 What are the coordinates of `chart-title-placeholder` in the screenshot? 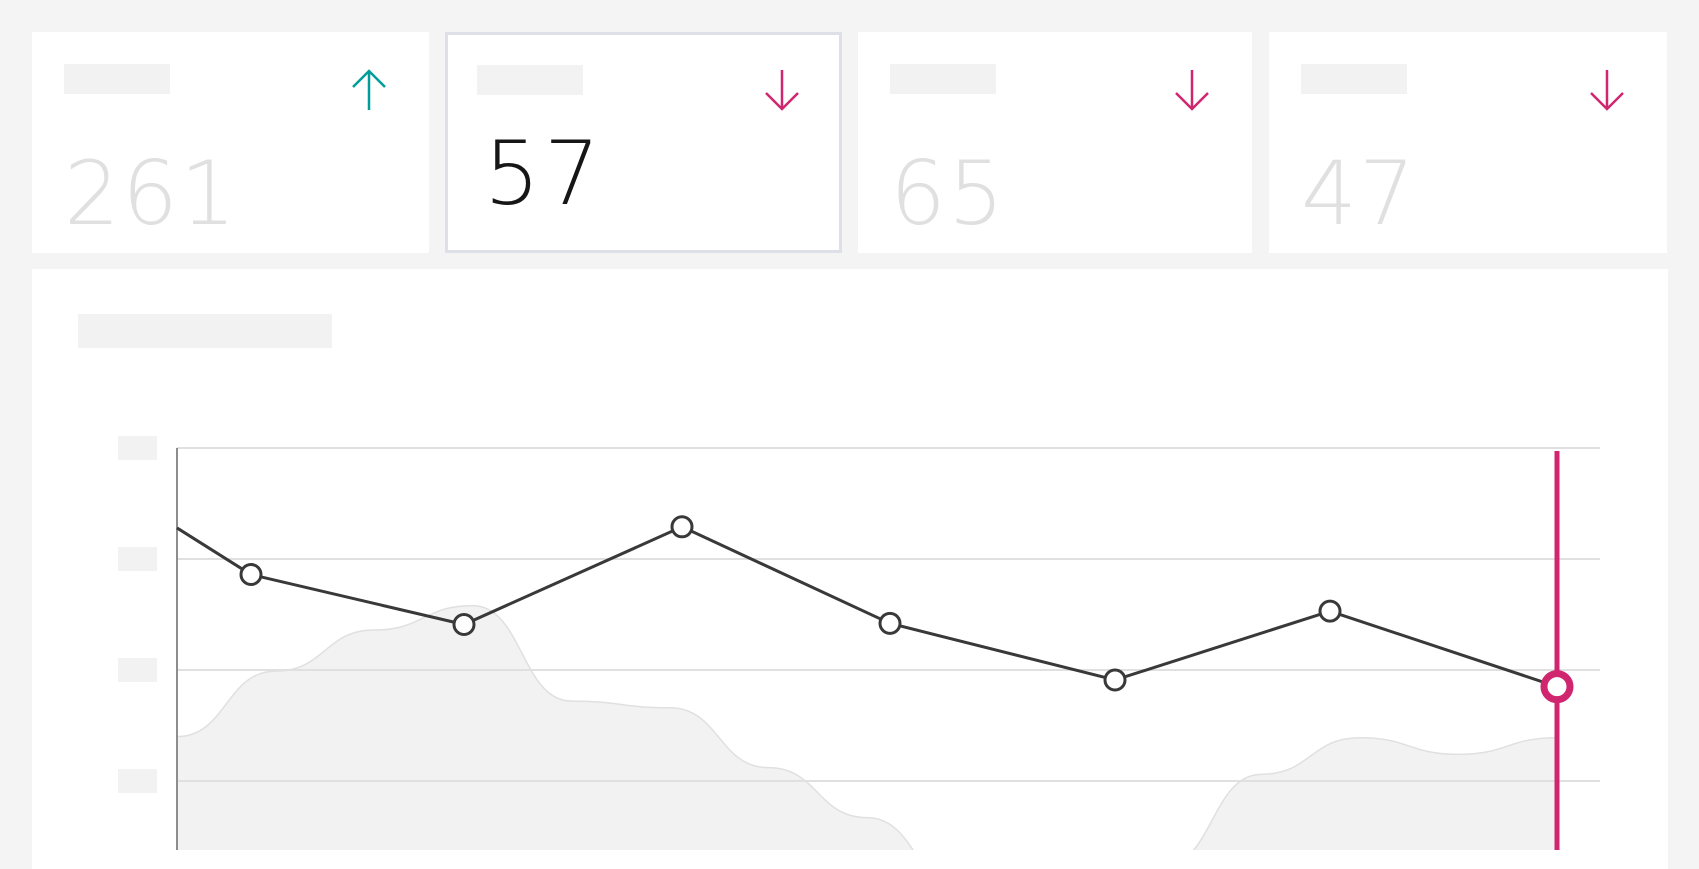 It's located at (205, 331).